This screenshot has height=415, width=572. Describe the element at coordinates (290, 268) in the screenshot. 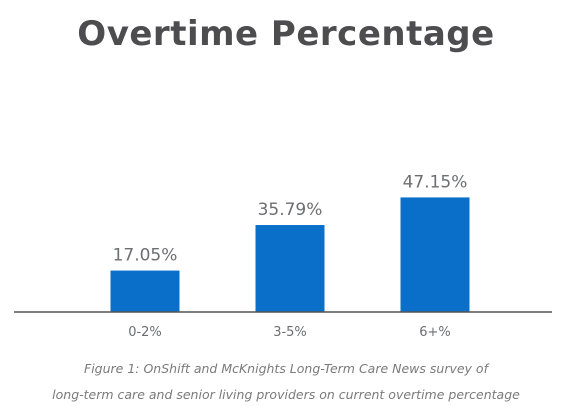

I see `bar-3-5%` at that location.